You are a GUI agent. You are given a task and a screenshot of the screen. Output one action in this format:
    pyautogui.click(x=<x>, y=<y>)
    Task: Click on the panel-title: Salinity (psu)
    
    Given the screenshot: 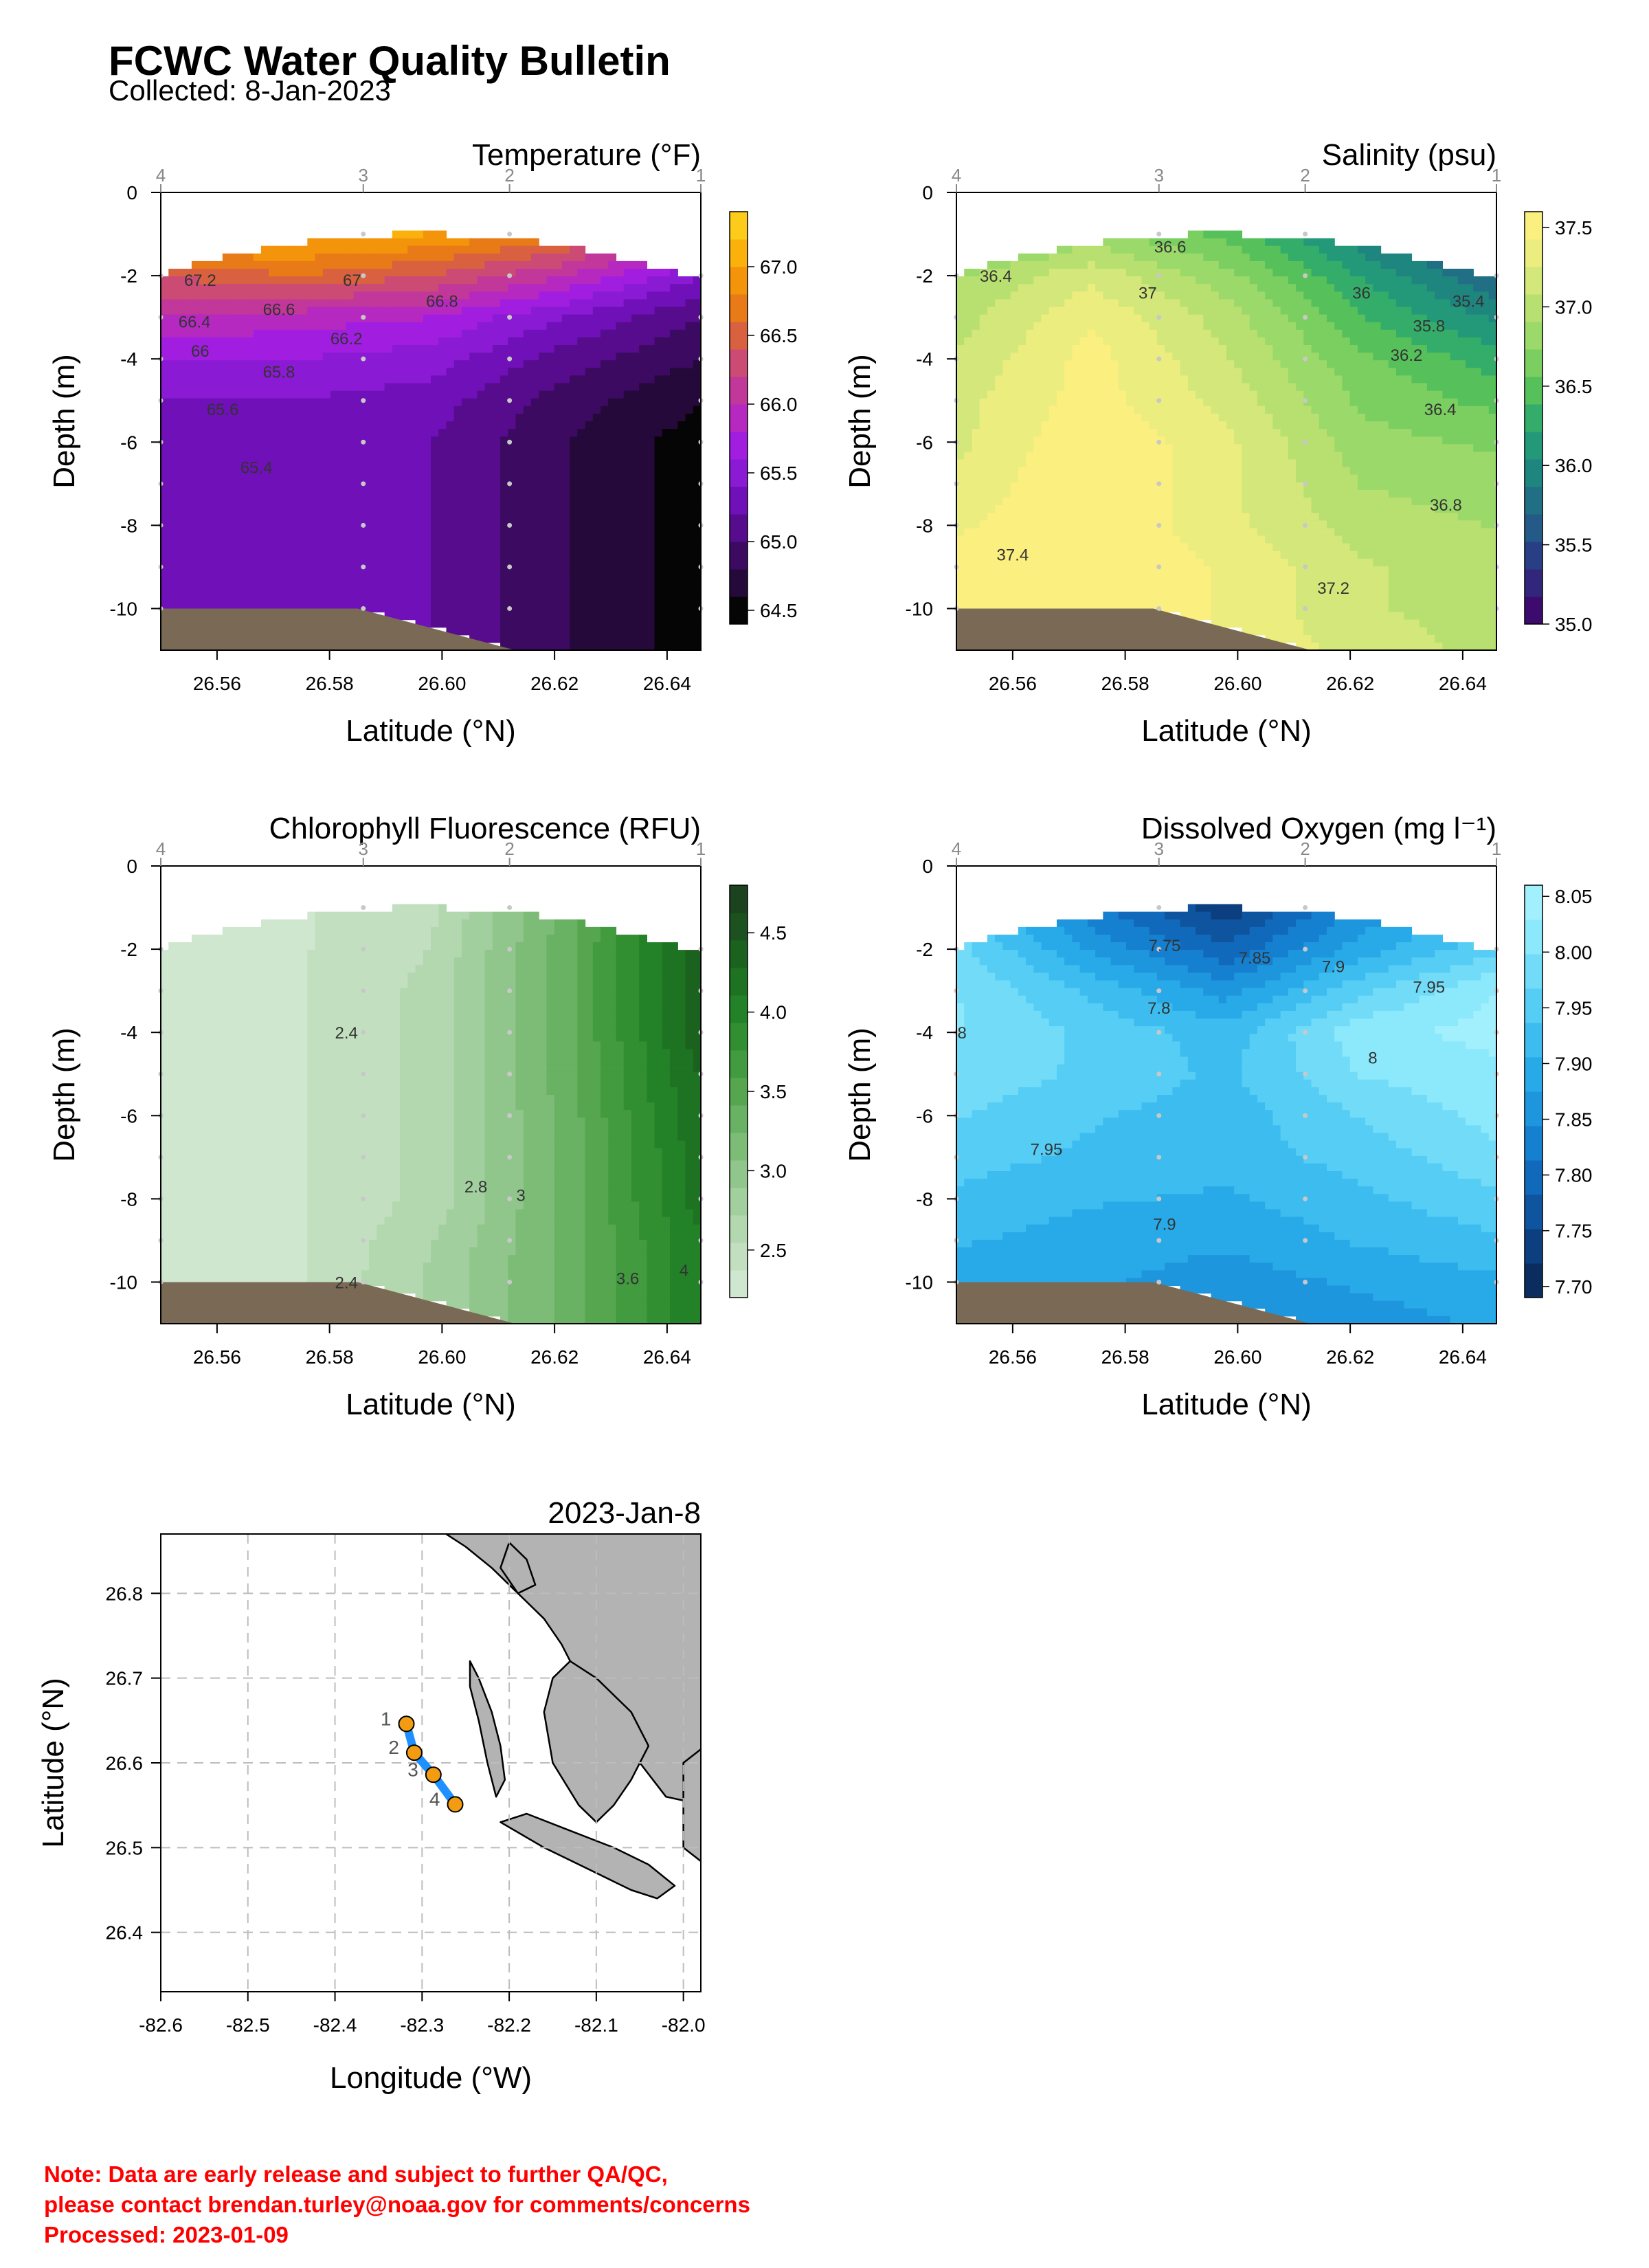 What is the action you would take?
    pyautogui.click(x=1409, y=155)
    